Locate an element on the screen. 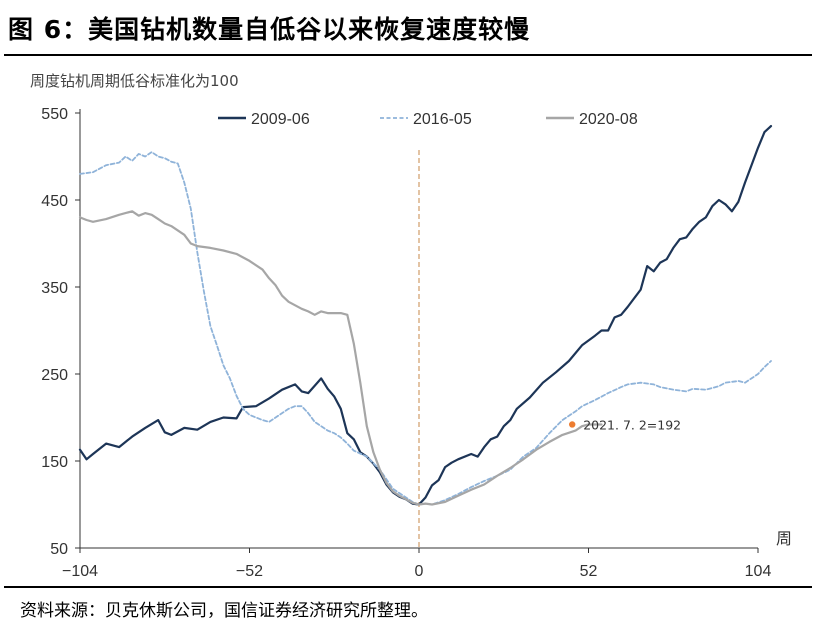 Image resolution: width=816 pixels, height=624 pixels. x-tick-label: 104 is located at coordinates (758, 571).